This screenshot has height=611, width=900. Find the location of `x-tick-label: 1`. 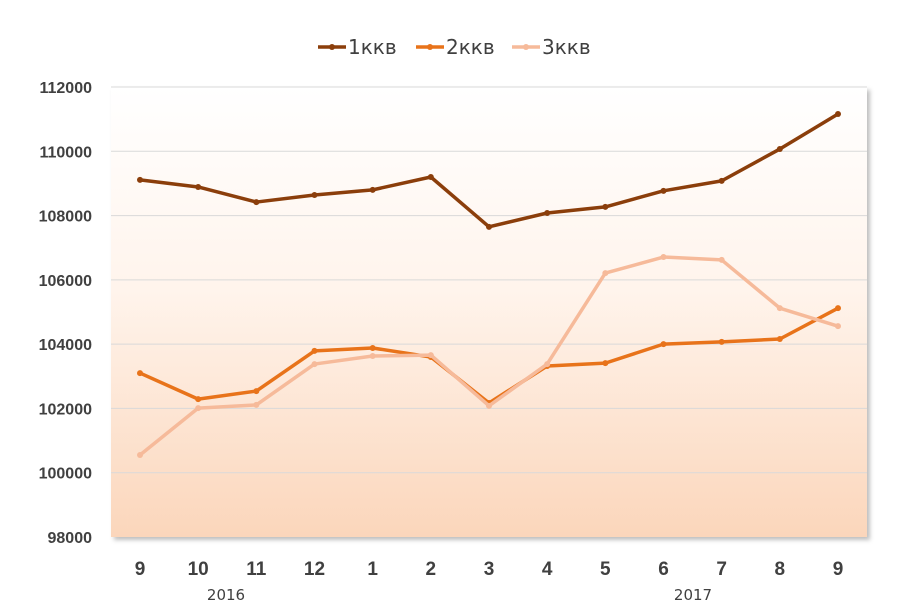

x-tick-label: 1 is located at coordinates (372, 569).